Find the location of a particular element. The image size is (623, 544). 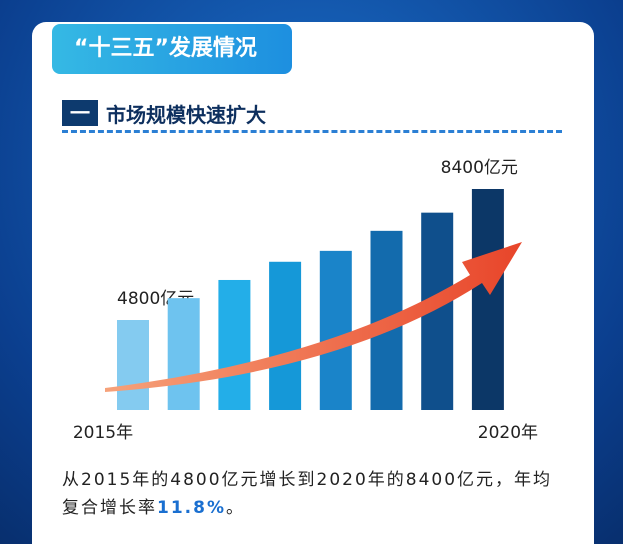

x-tick-label: 2015年 is located at coordinates (103, 433).